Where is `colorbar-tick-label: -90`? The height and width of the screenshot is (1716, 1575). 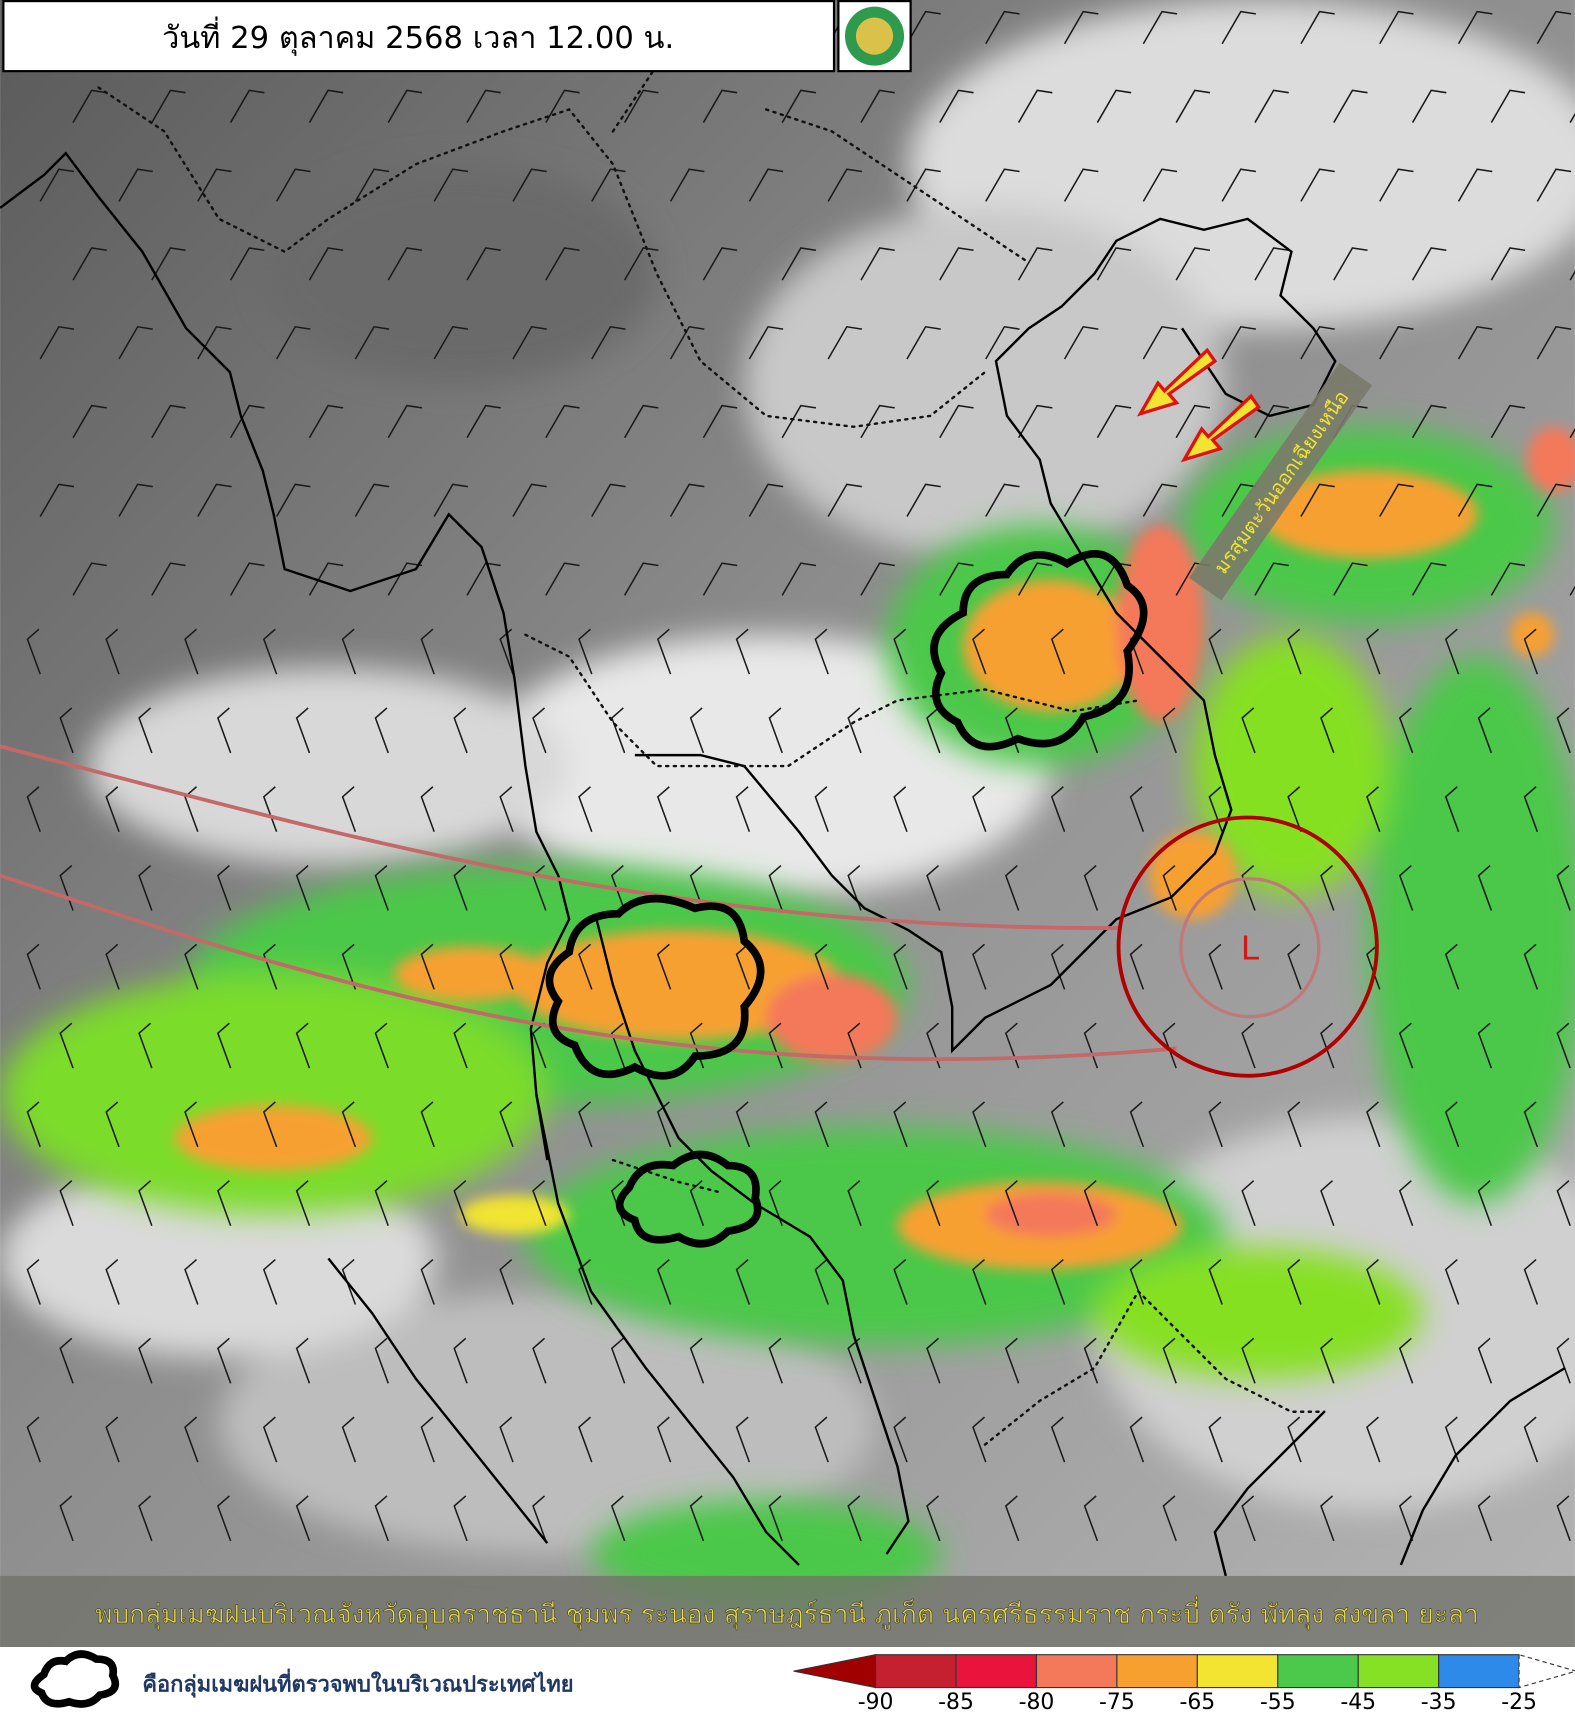 colorbar-tick-label: -90 is located at coordinates (876, 1702).